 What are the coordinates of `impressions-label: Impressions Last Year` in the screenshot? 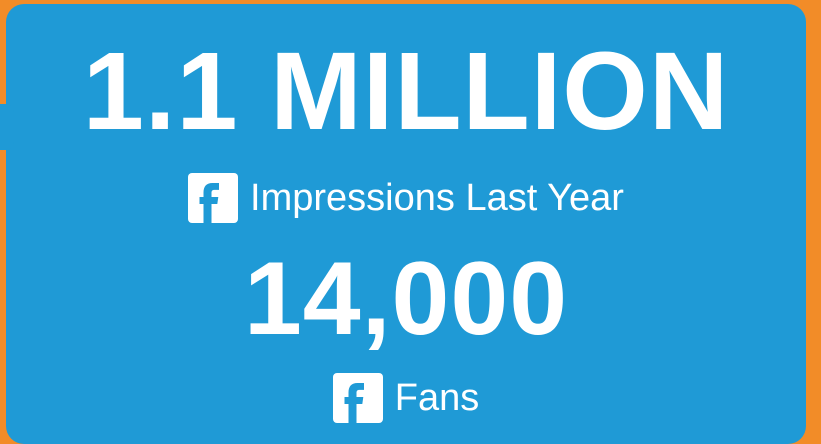 It's located at (437, 198).